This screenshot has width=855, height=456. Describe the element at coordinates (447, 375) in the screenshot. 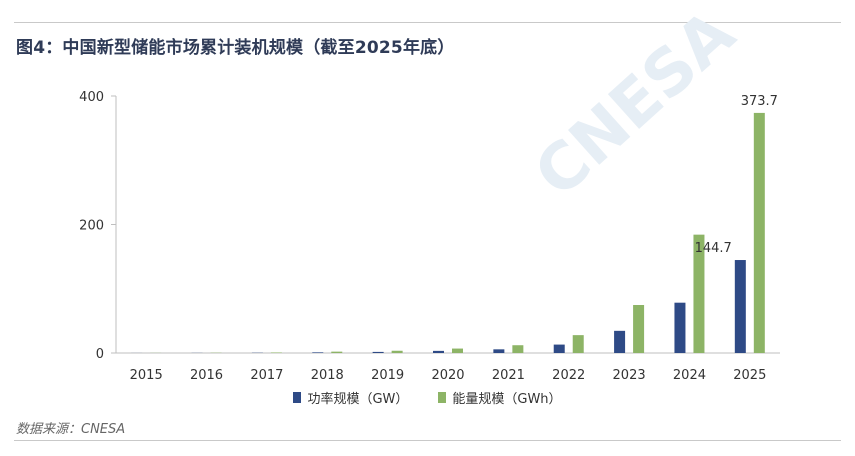

I see `x-tick-label: 2020` at that location.